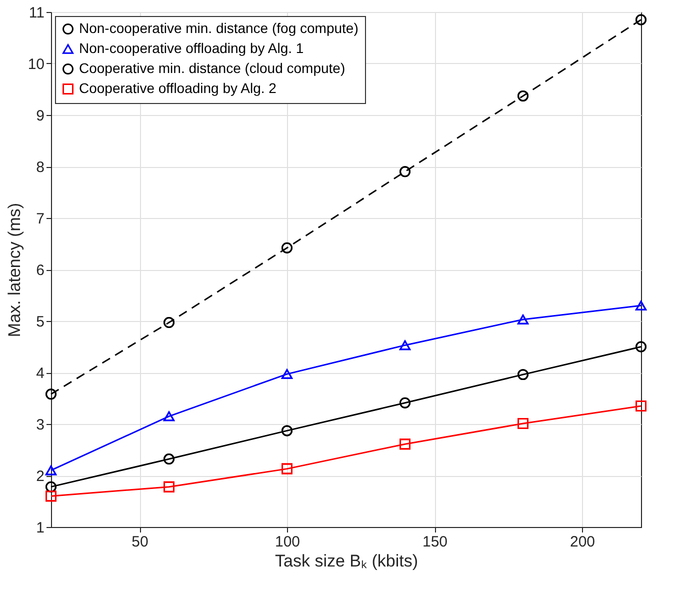  What do you see at coordinates (14, 270) in the screenshot?
I see `y-axis-title: Max. latency (ms)` at bounding box center [14, 270].